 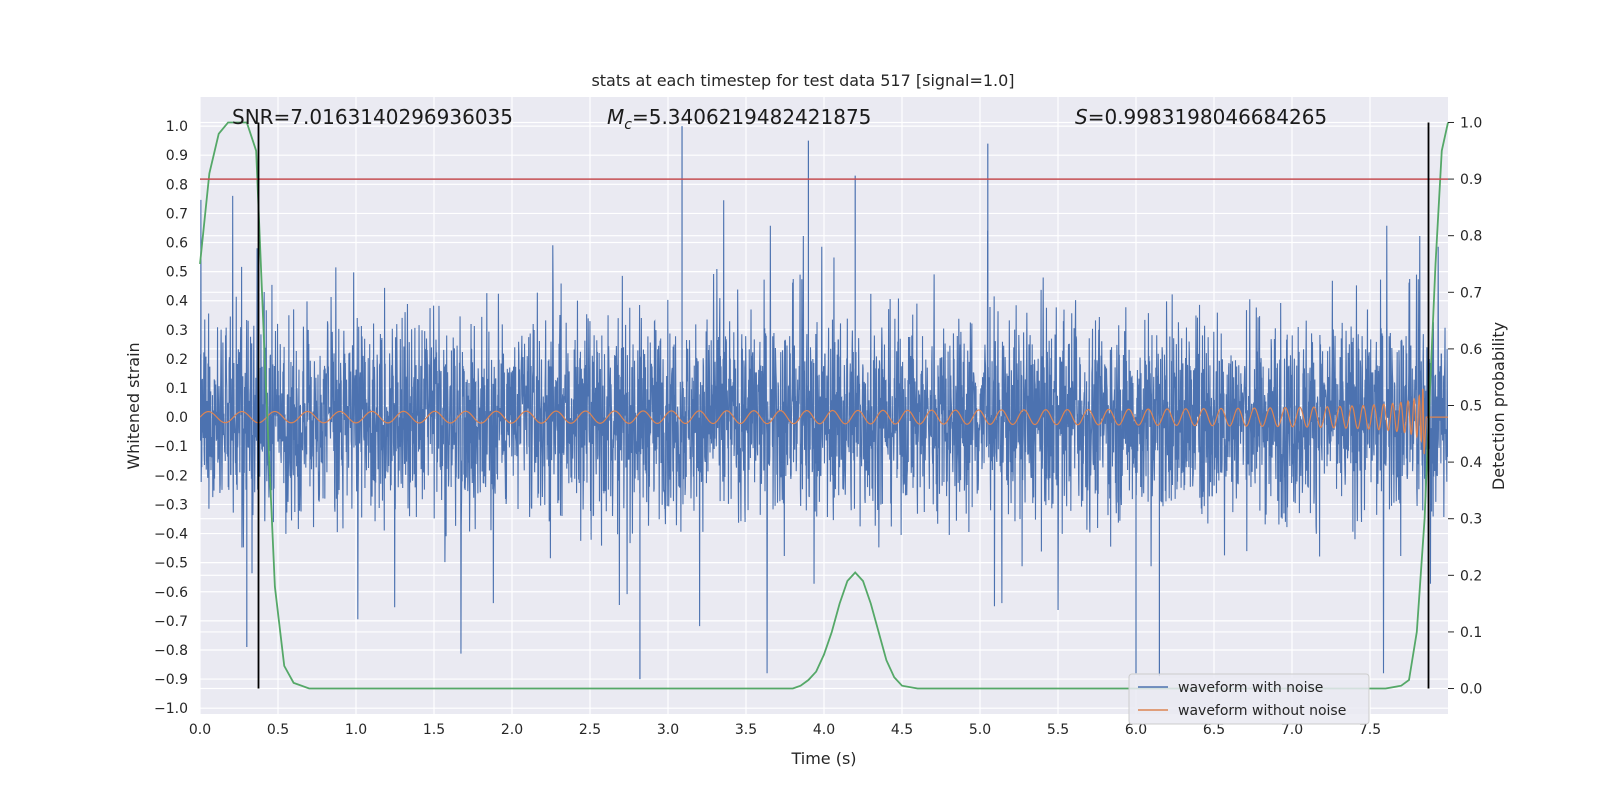 What do you see at coordinates (1471, 237) in the screenshot?
I see `y-right-tick-label: 0.8` at bounding box center [1471, 237].